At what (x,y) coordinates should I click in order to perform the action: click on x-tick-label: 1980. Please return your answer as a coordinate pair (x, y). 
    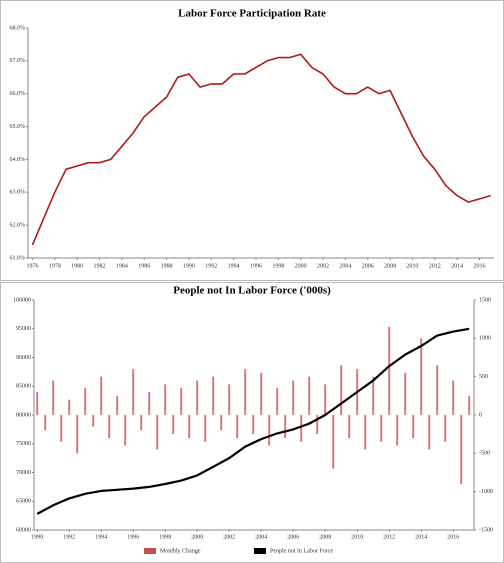
    Looking at the image, I should click on (77, 266).